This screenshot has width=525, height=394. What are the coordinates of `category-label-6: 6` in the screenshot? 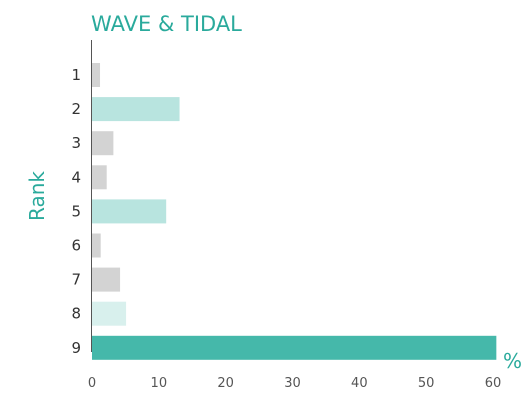 It's located at (76, 246).